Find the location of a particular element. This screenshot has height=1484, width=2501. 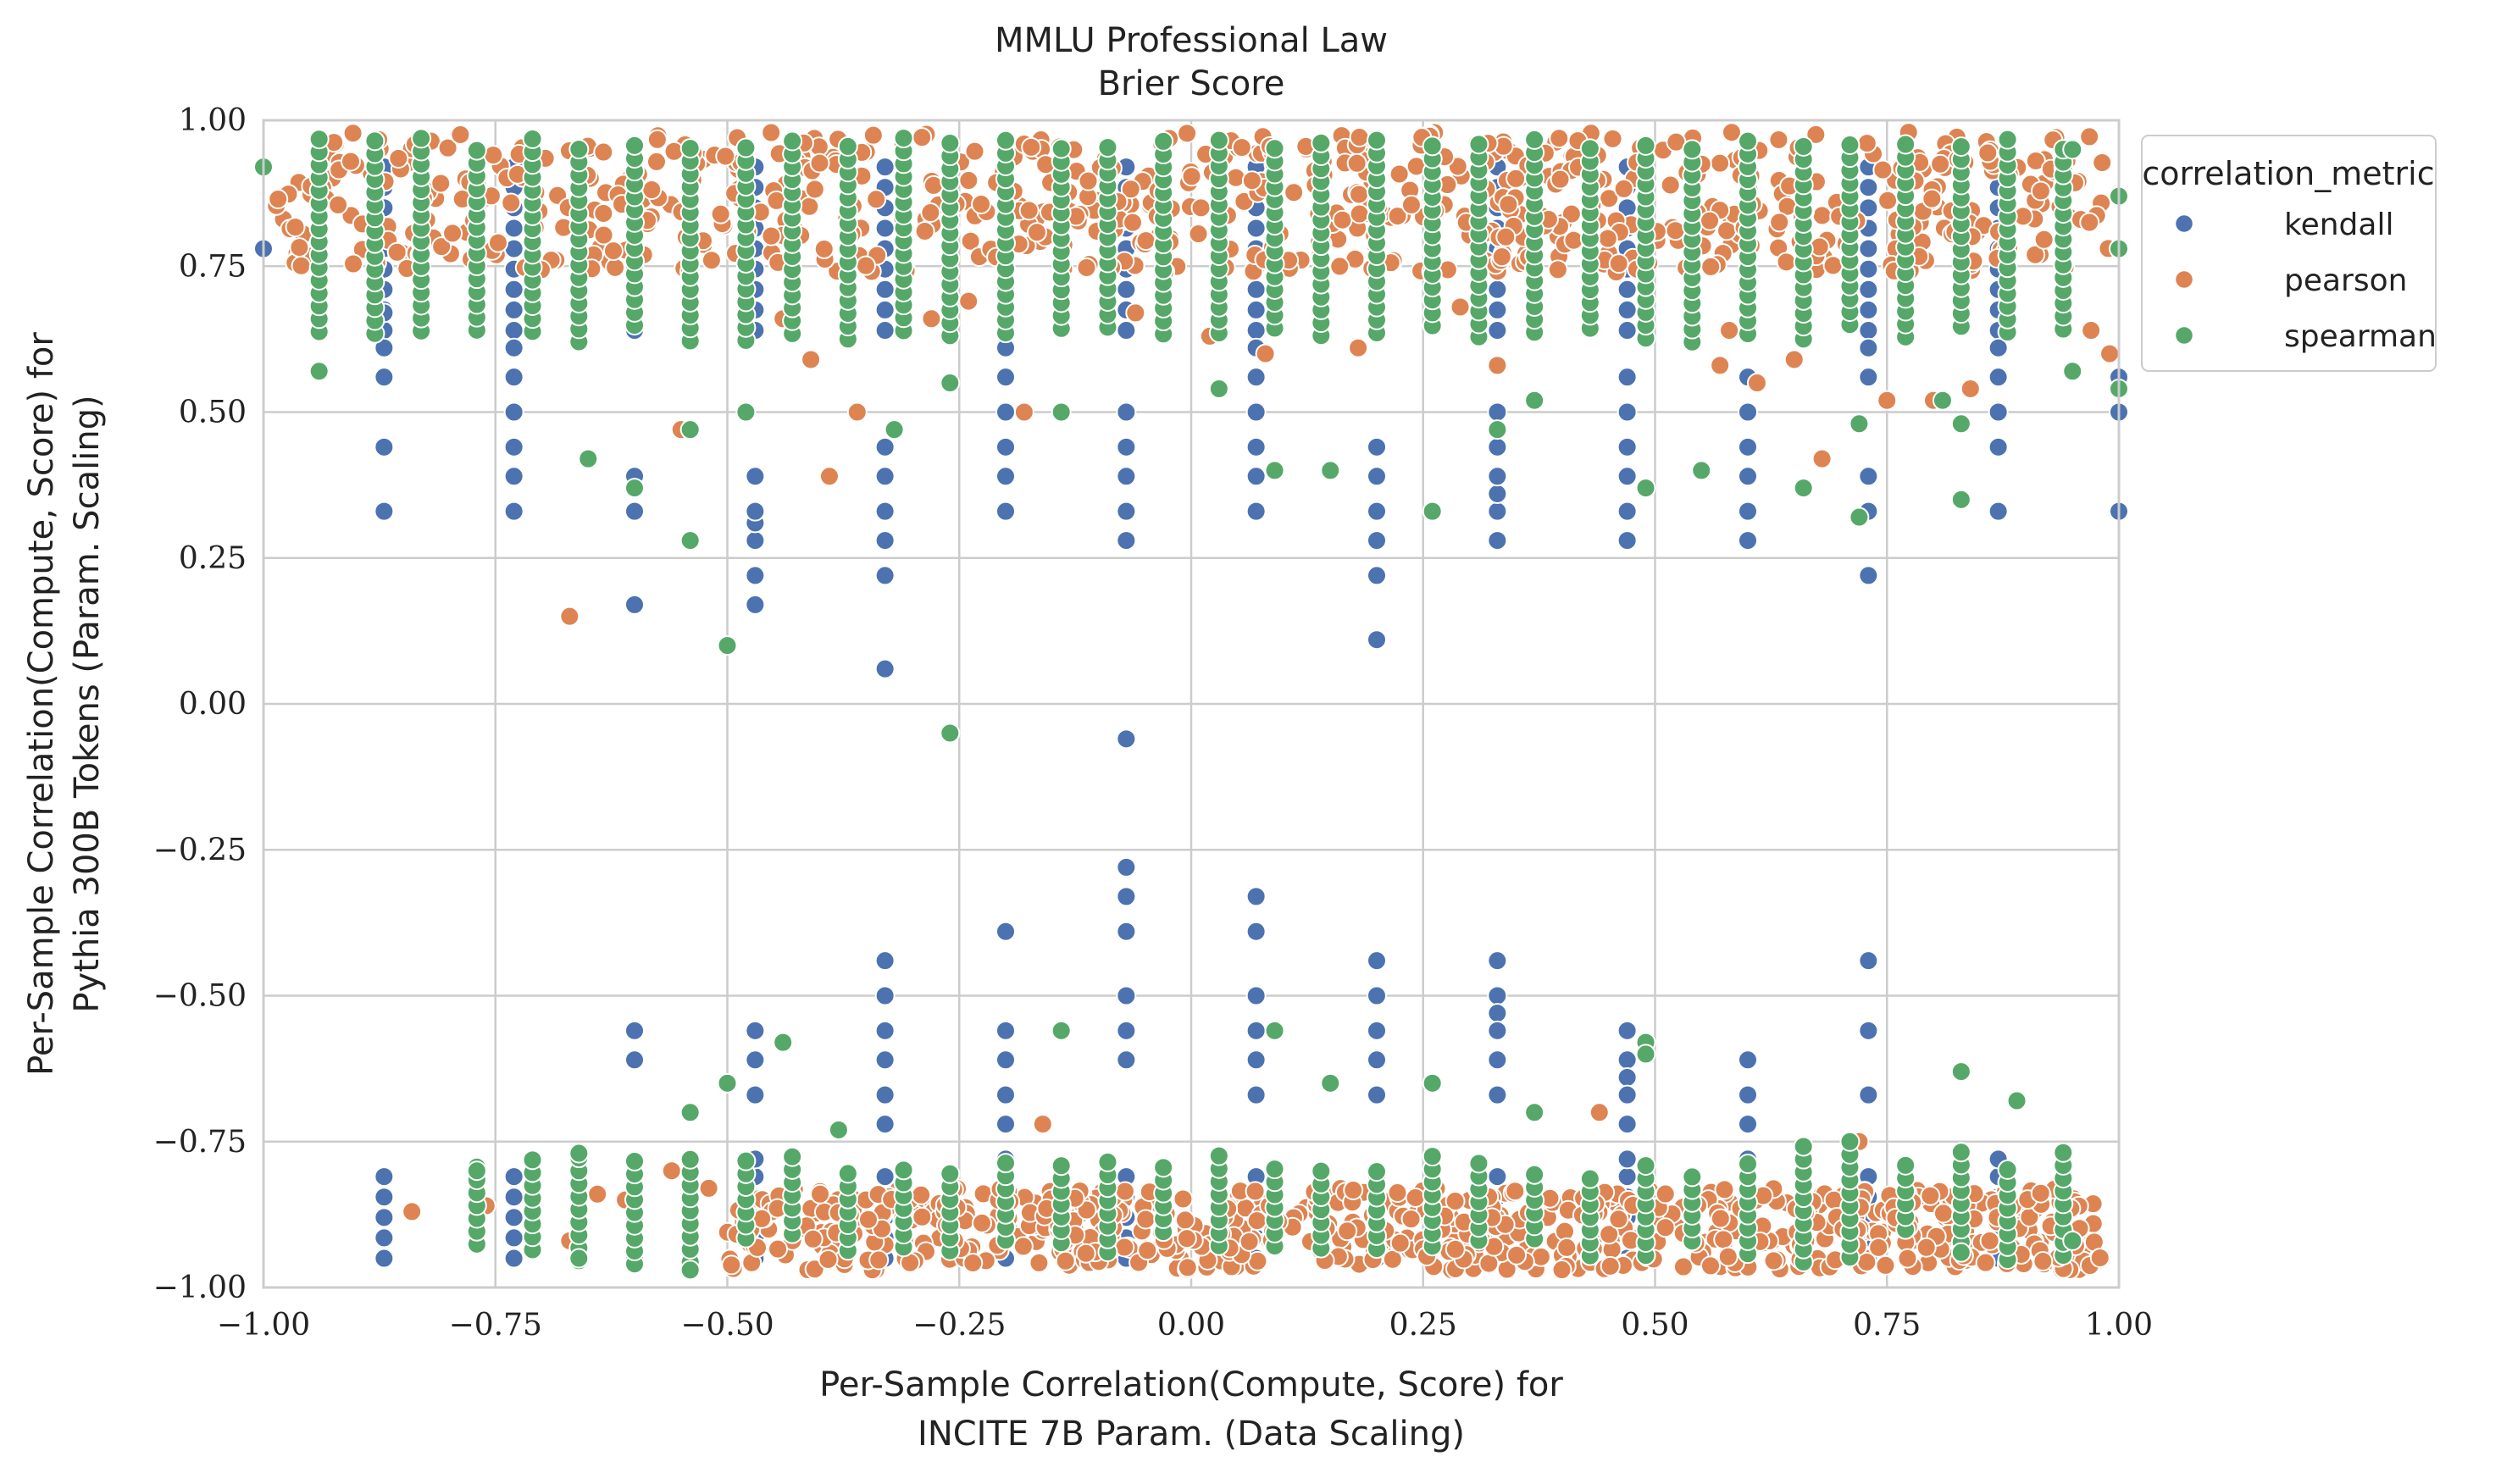

y-tick-label: 0.50 is located at coordinates (213, 413).